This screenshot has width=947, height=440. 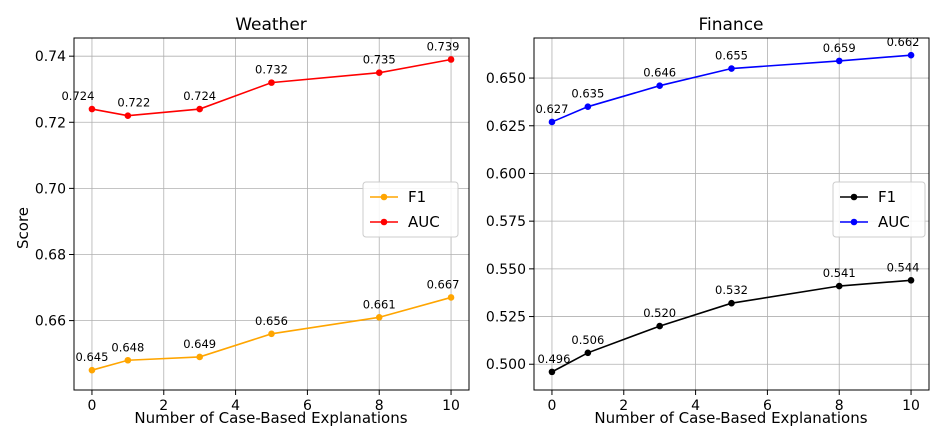 What do you see at coordinates (23, 228) in the screenshot?
I see `y-axis-label: Score` at bounding box center [23, 228].